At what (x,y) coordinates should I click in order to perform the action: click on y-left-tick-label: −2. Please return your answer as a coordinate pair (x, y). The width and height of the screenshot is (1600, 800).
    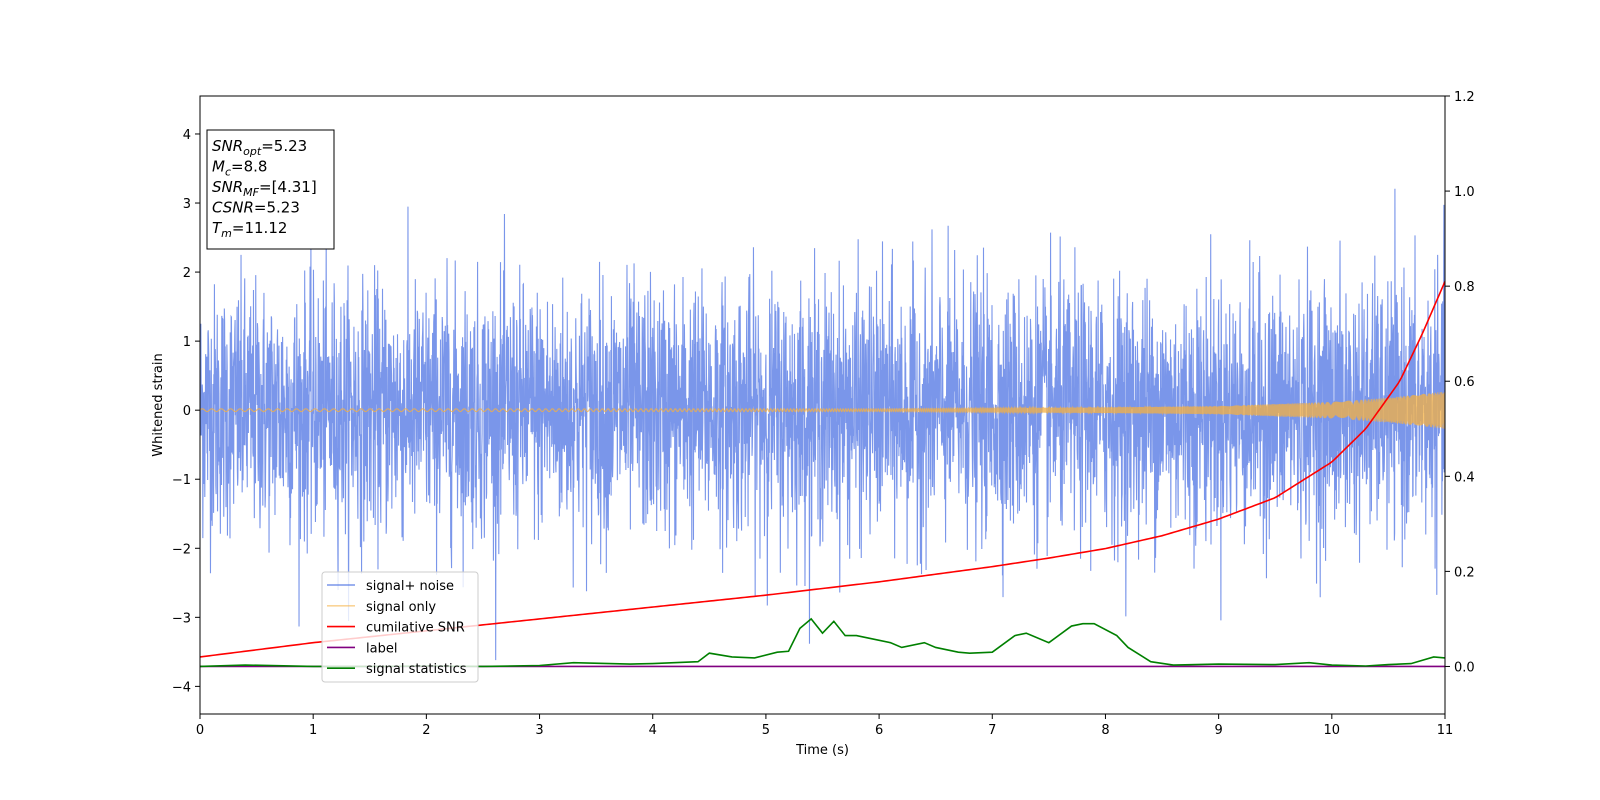
    Looking at the image, I should click on (181, 549).